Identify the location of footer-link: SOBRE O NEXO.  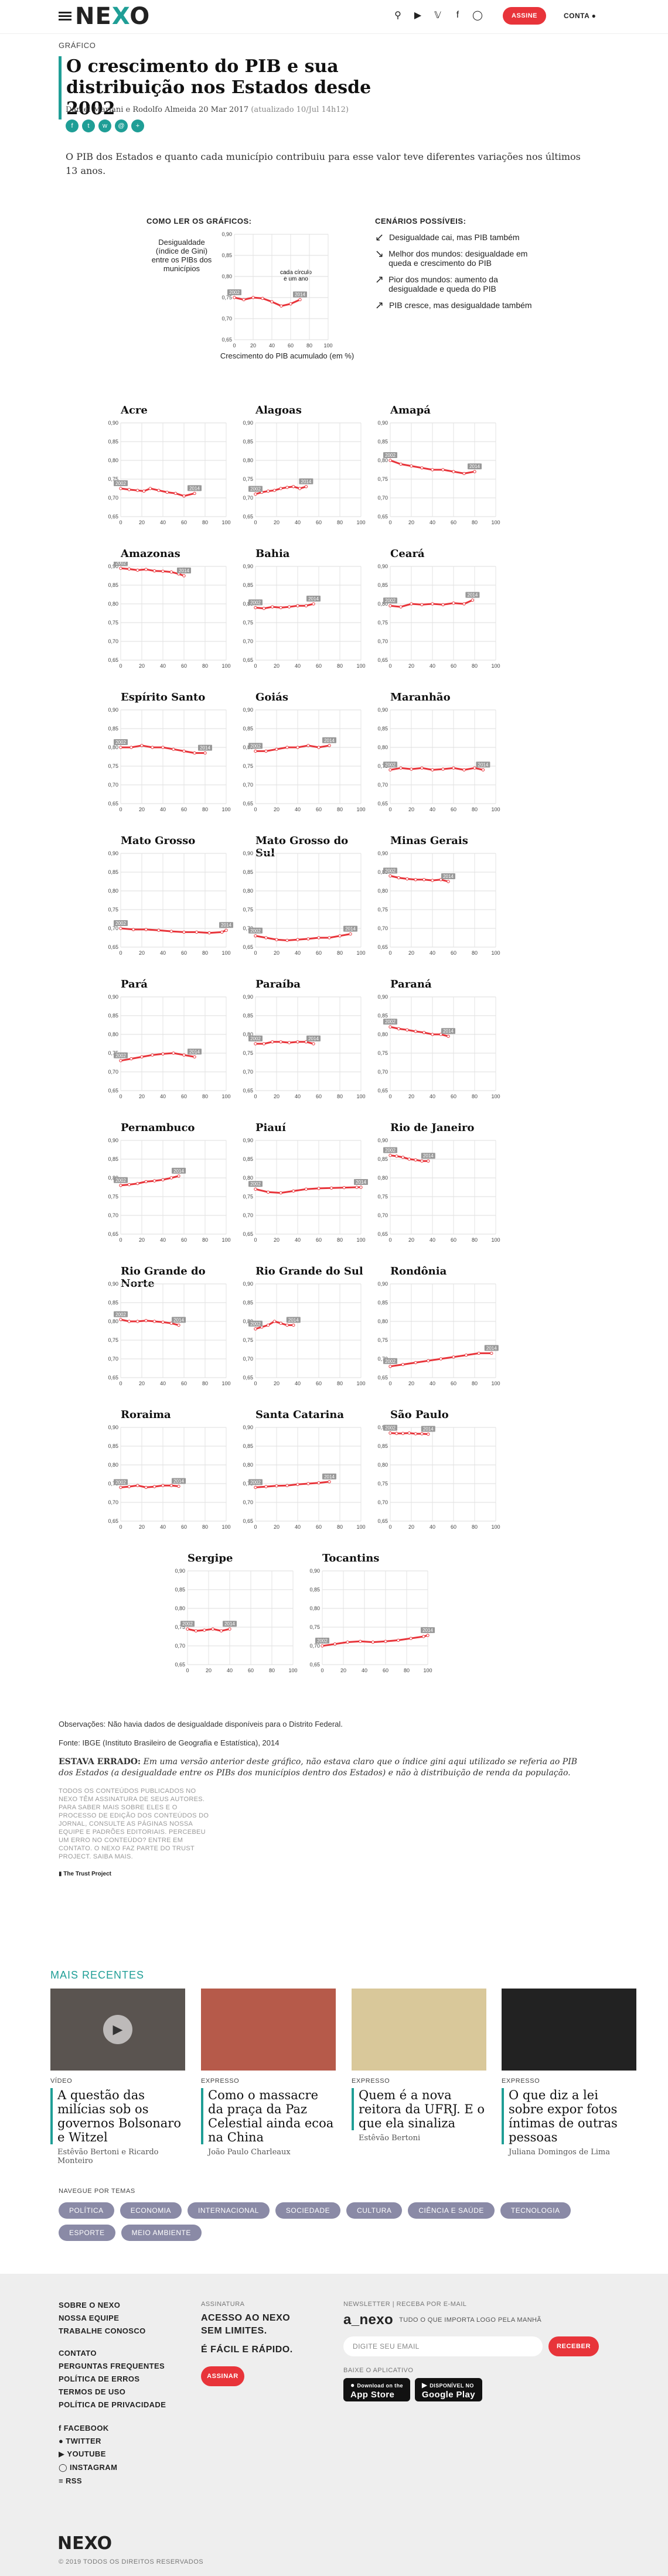
(90, 2305).